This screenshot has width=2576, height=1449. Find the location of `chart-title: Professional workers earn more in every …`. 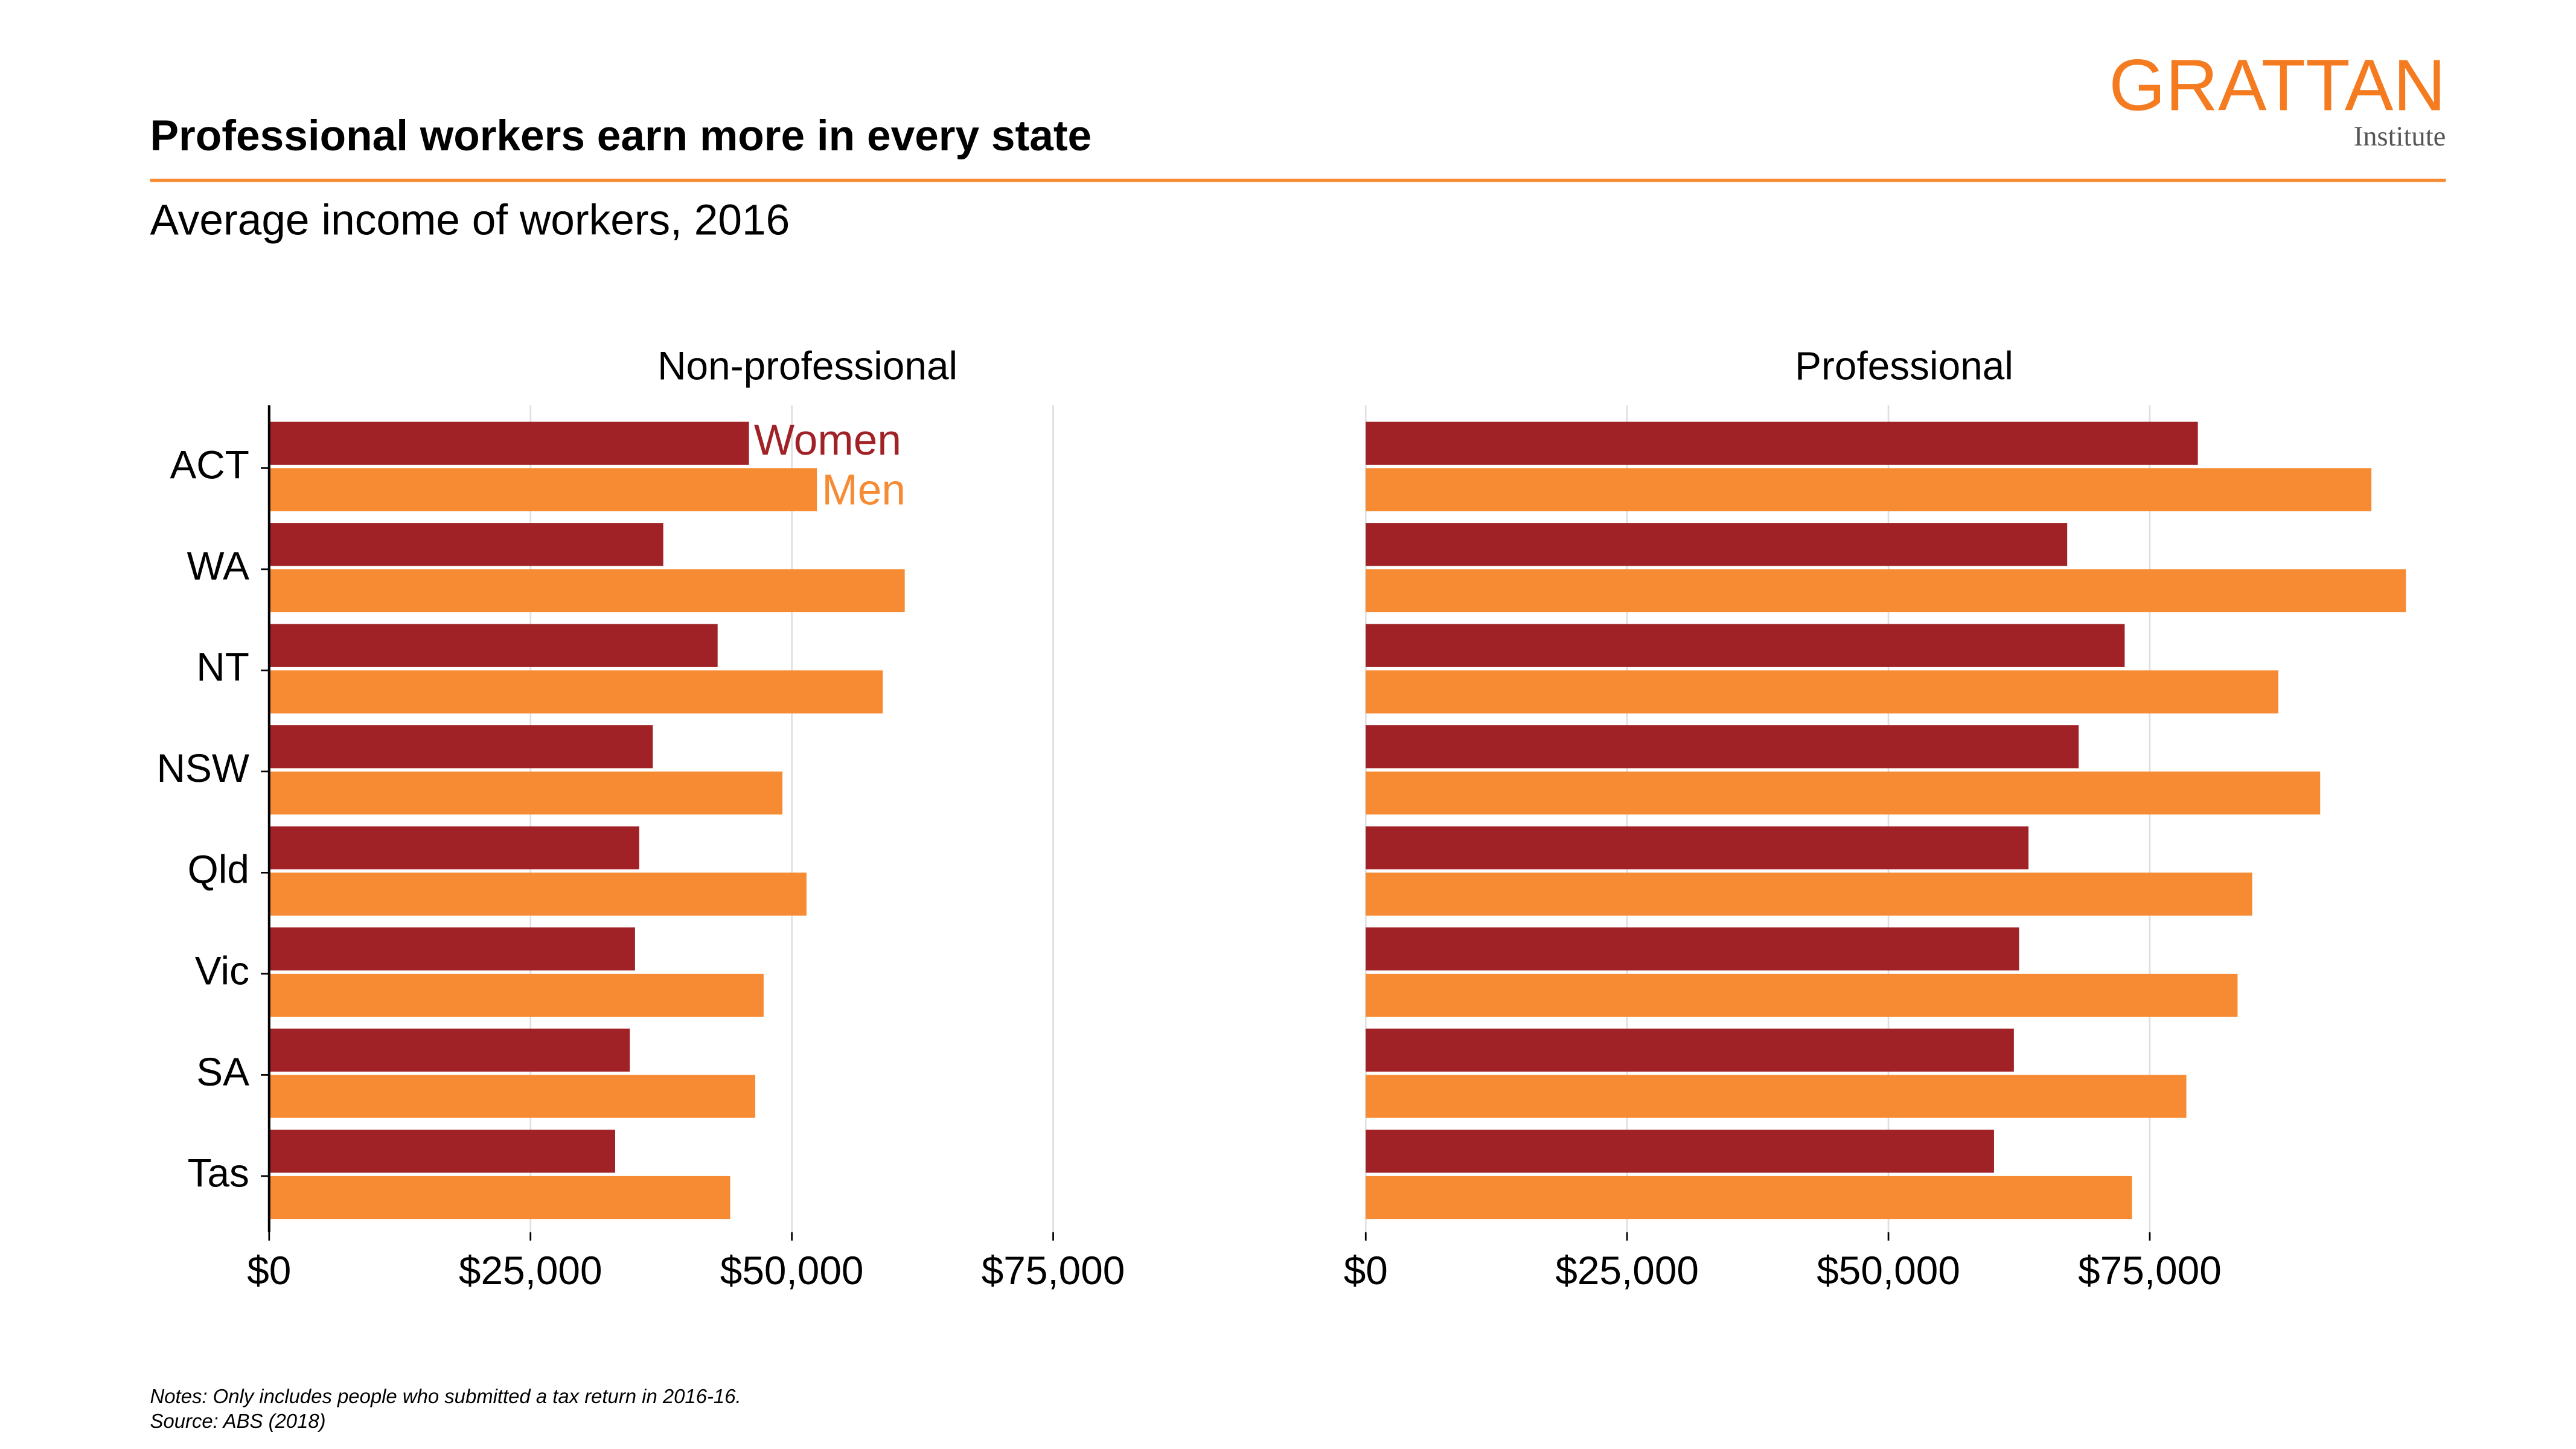

chart-title: Professional workers earn more in every … is located at coordinates (621, 136).